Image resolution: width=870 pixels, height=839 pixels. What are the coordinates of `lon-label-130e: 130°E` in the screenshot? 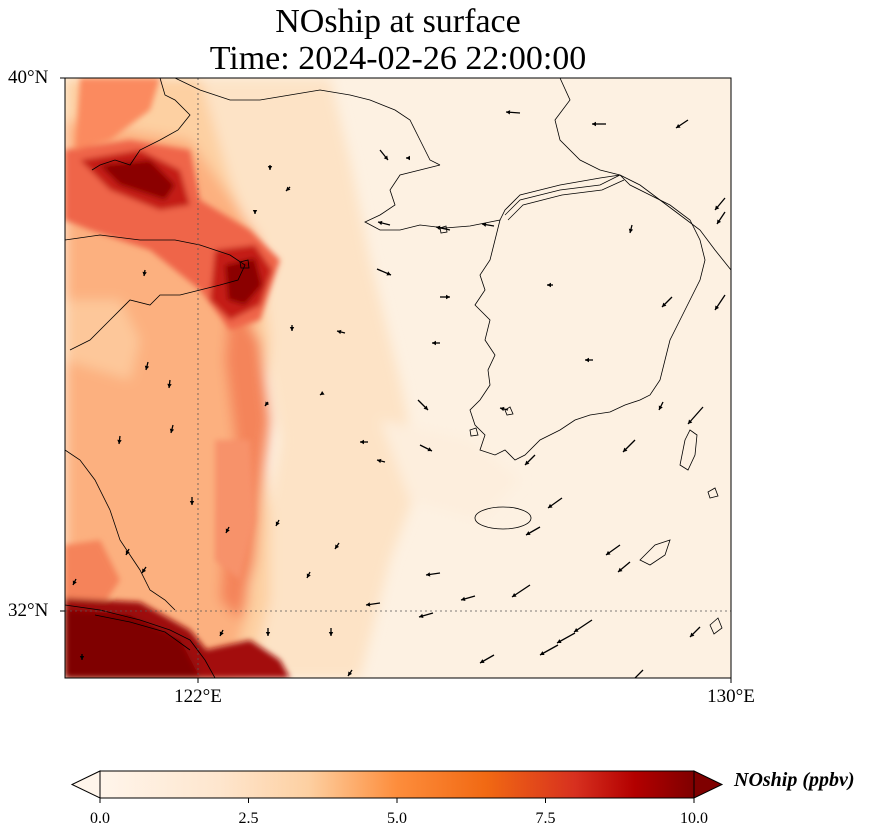 It's located at (731, 696).